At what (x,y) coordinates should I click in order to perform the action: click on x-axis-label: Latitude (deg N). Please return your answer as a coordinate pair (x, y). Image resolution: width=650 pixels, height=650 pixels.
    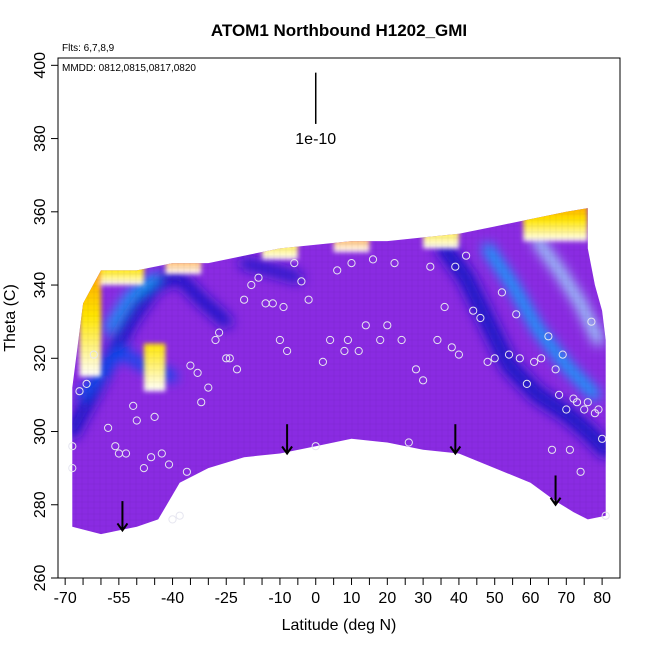
    Looking at the image, I should click on (339, 625).